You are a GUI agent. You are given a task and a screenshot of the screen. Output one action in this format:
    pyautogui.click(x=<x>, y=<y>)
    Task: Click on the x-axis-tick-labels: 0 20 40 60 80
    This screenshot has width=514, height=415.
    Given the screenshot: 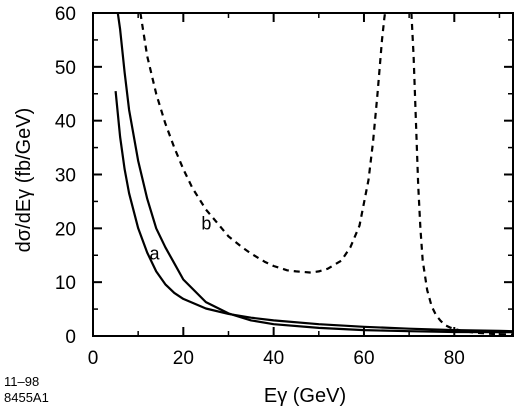 What is the action you would take?
    pyautogui.click(x=276, y=358)
    